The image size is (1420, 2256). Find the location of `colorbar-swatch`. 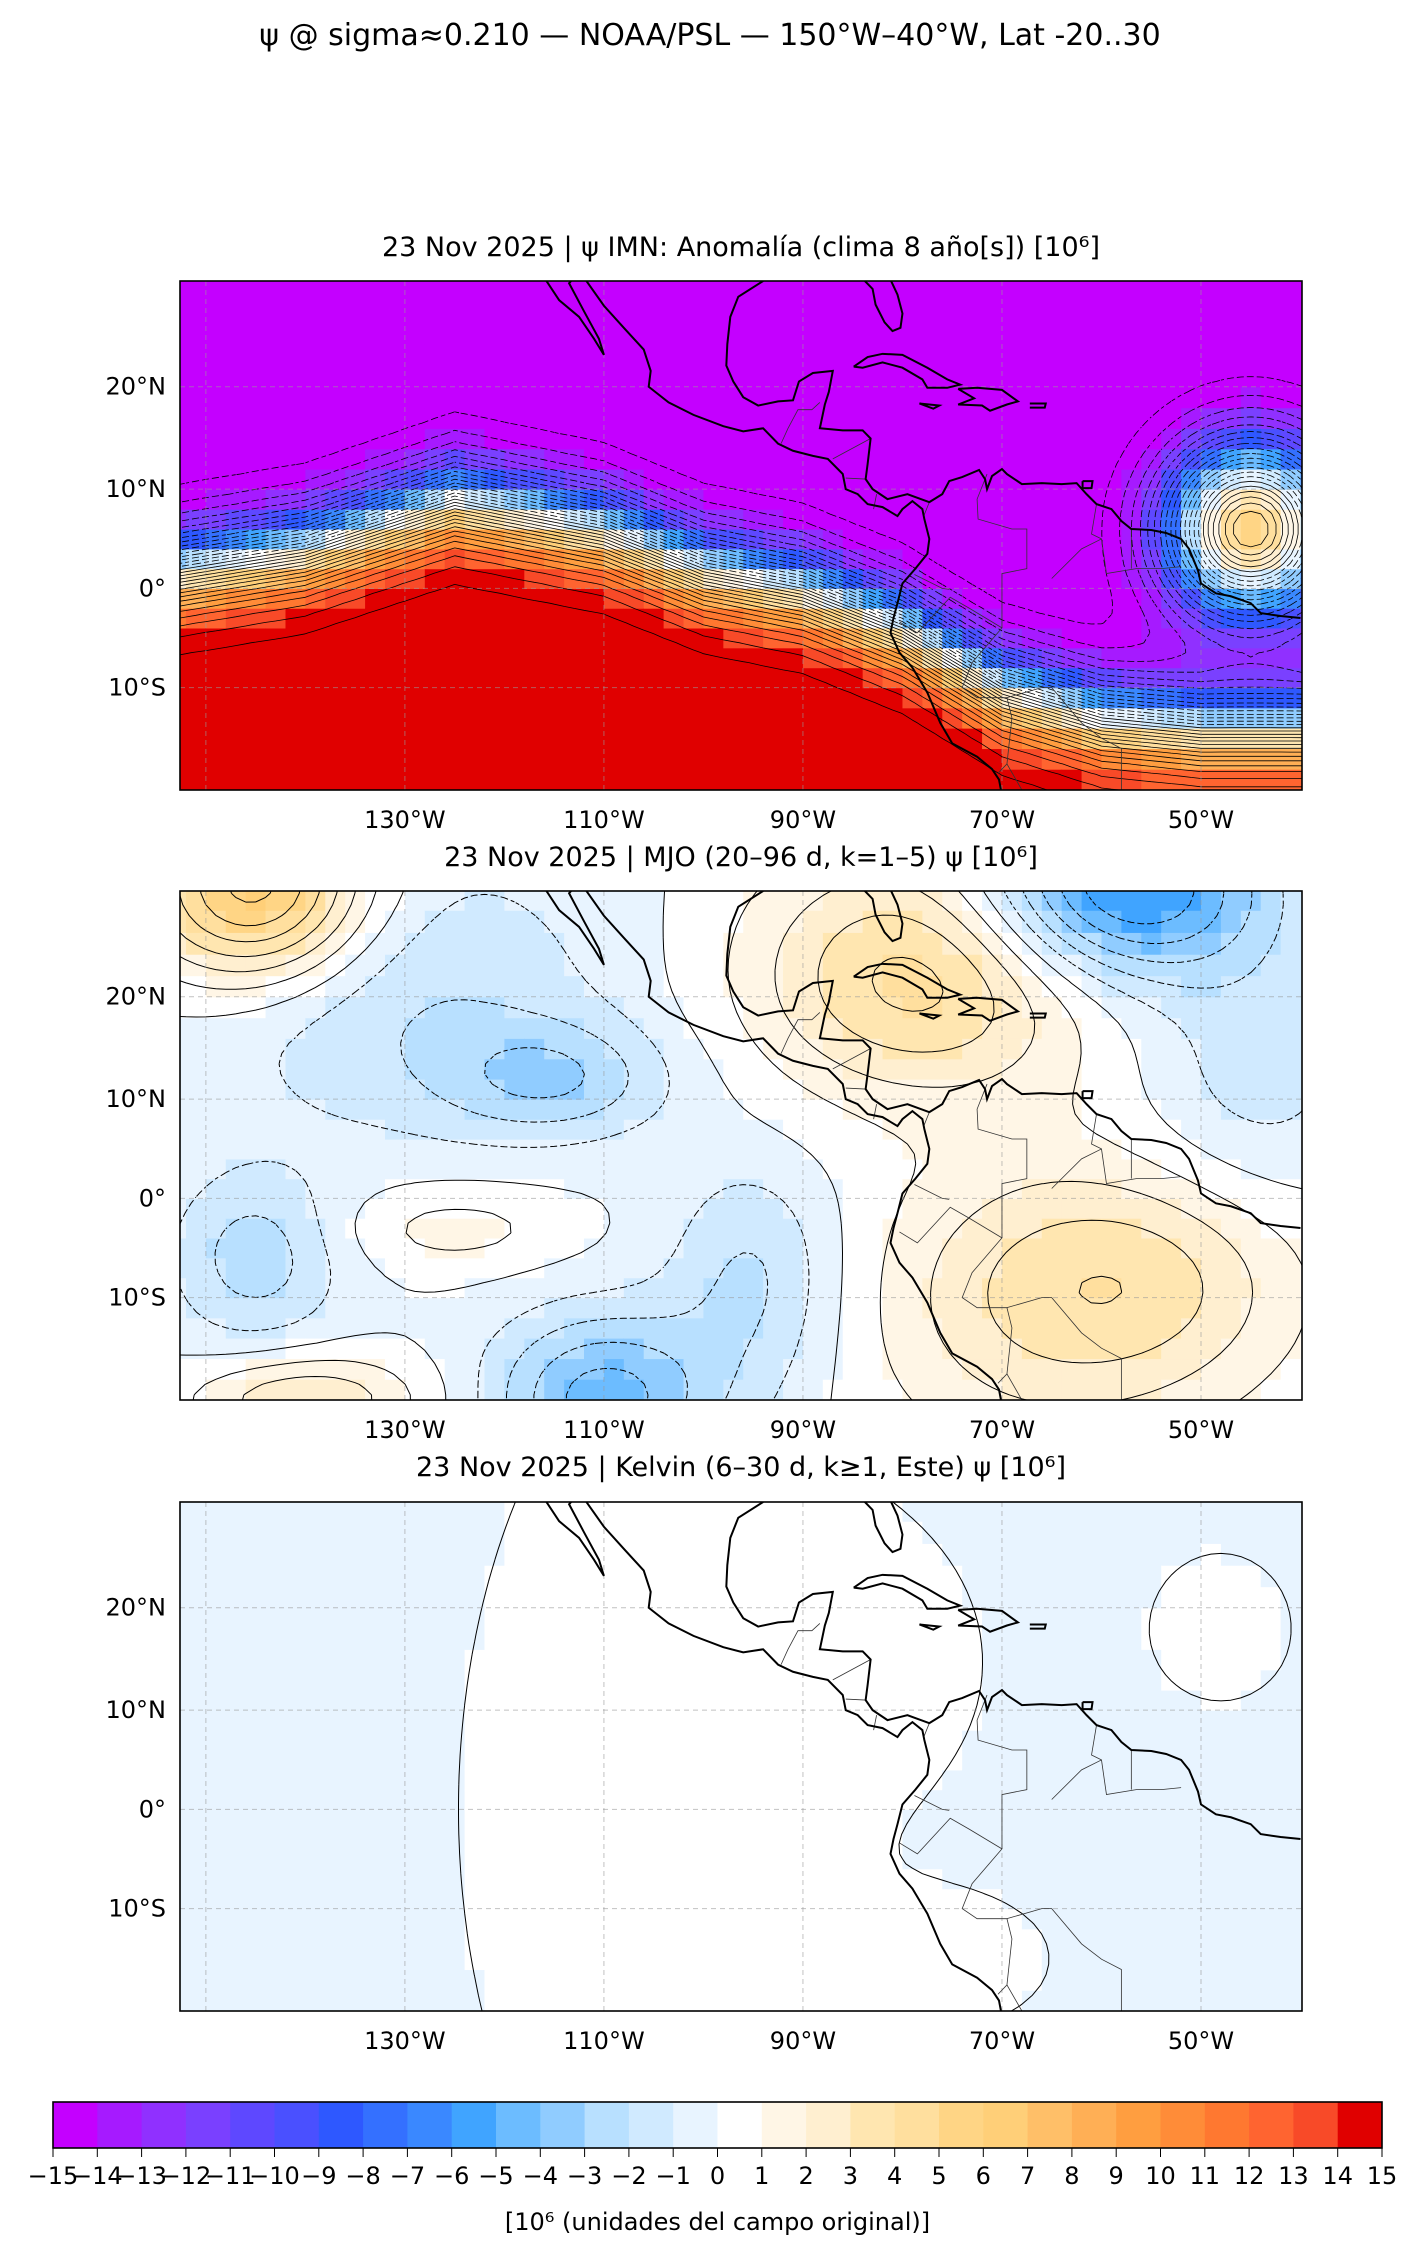

colorbar-swatch is located at coordinates (518, 2125).